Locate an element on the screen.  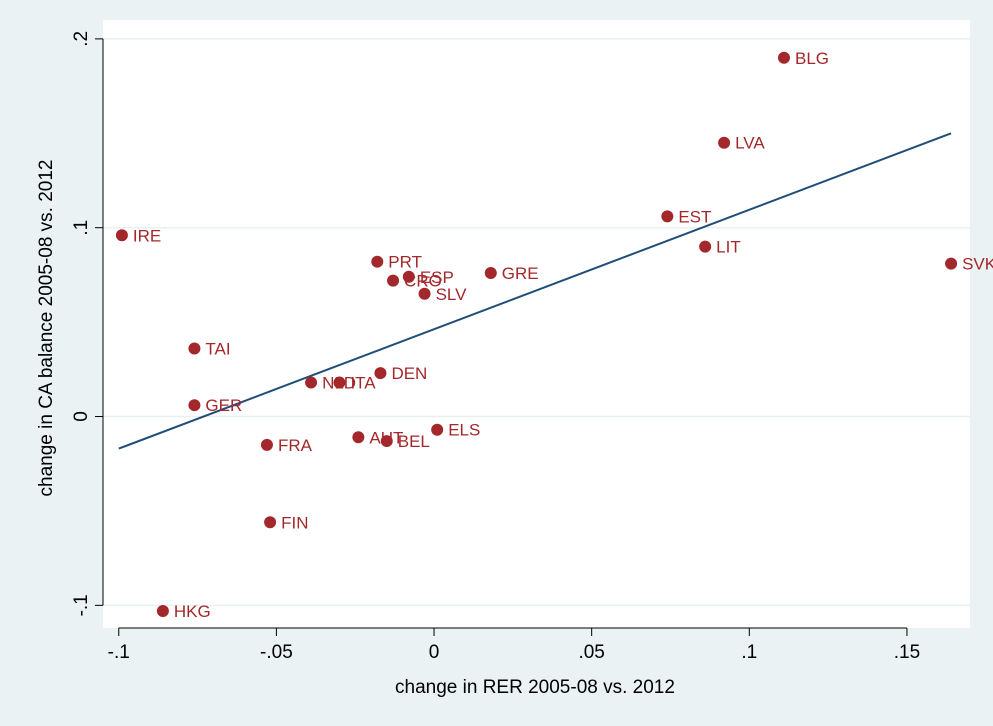
point-label: FRA is located at coordinates (295, 445).